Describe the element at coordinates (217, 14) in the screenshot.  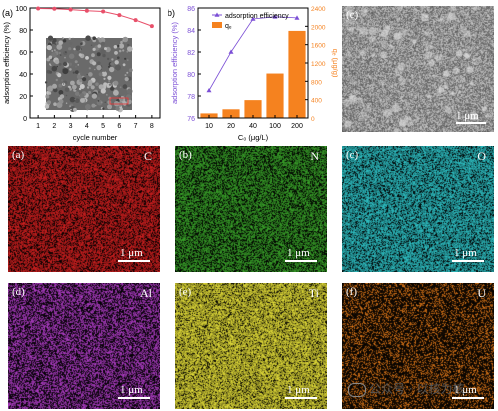
I see `legend-marker` at that location.